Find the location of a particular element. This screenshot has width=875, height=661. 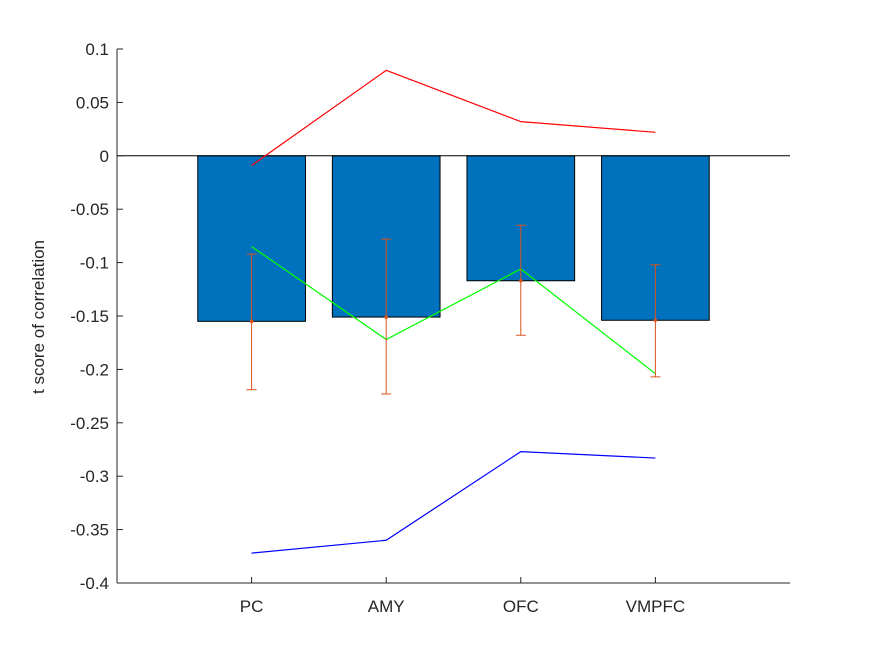

y-tick-label: -0.3 is located at coordinates (94, 476).